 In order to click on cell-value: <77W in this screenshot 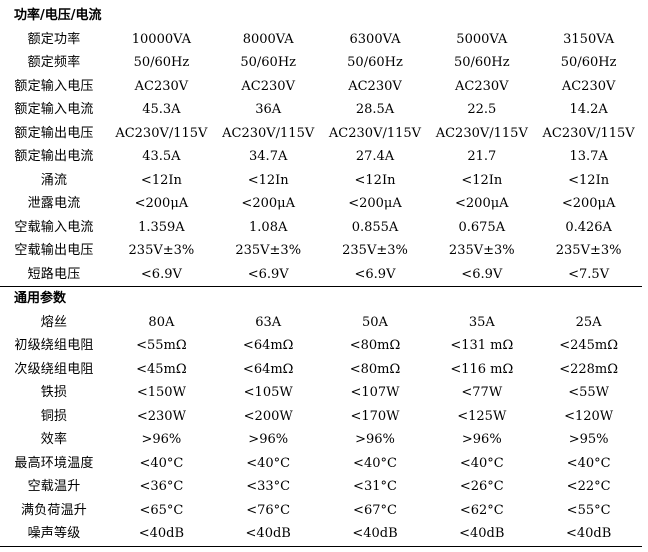, I will do `click(482, 392)`.